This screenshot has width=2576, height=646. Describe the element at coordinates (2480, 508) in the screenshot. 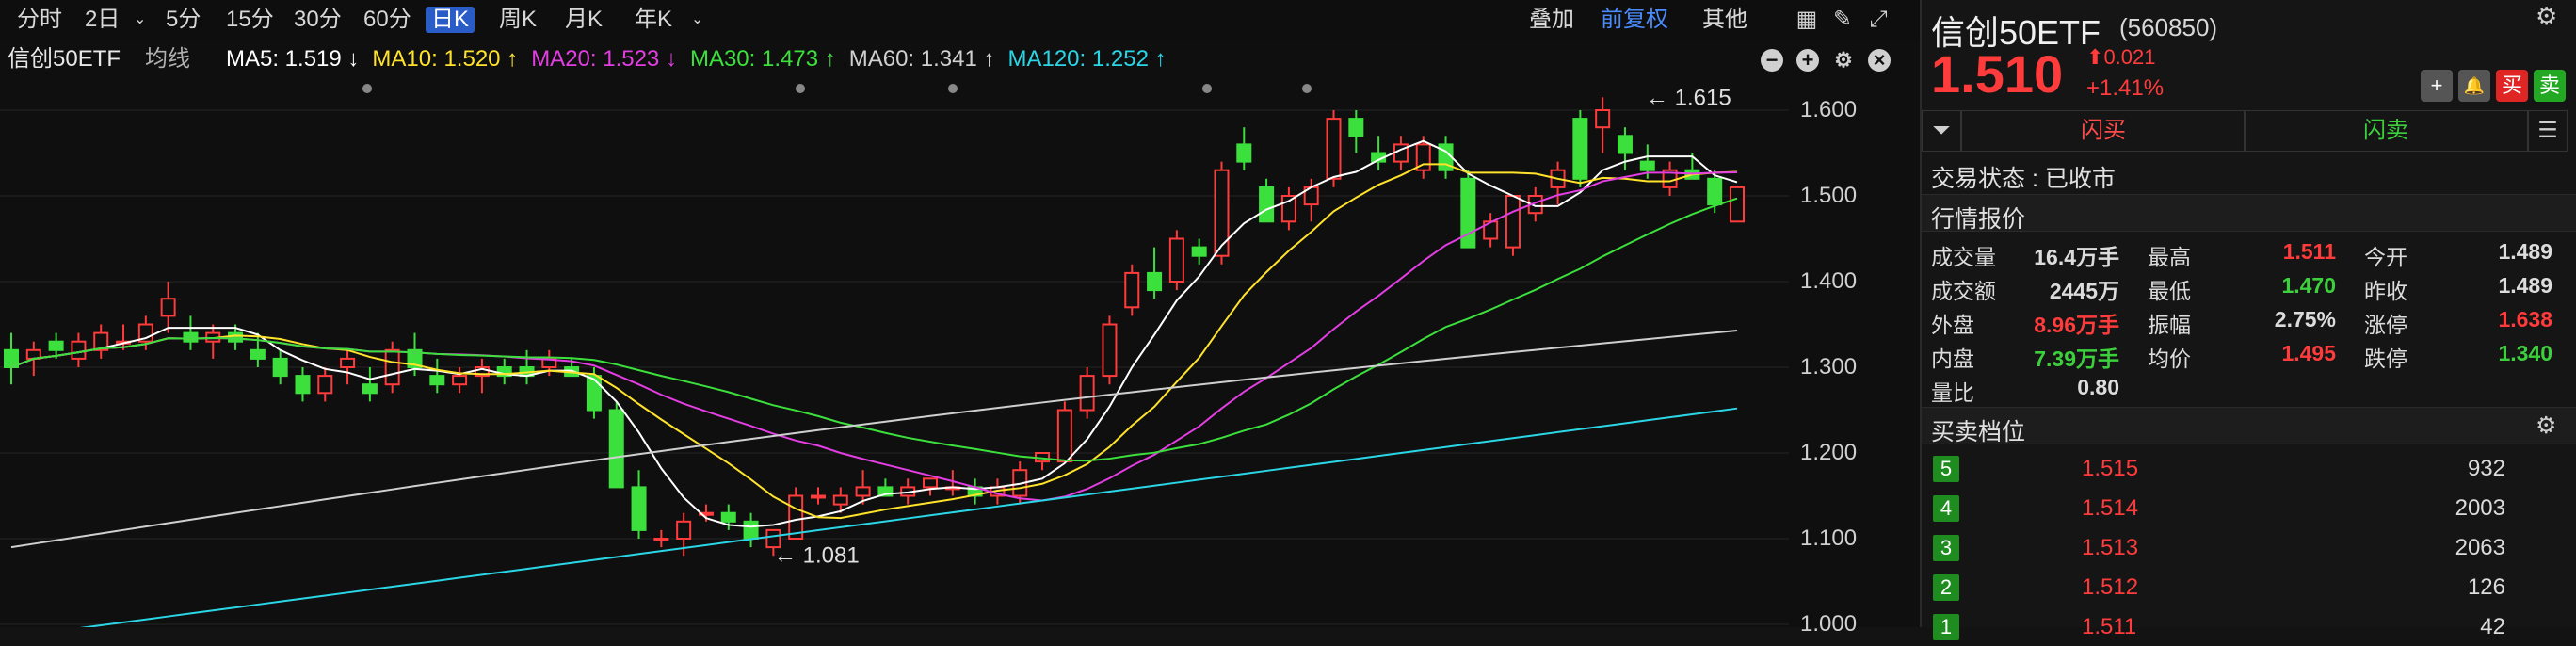

I see `ask-volume: 2003` at that location.